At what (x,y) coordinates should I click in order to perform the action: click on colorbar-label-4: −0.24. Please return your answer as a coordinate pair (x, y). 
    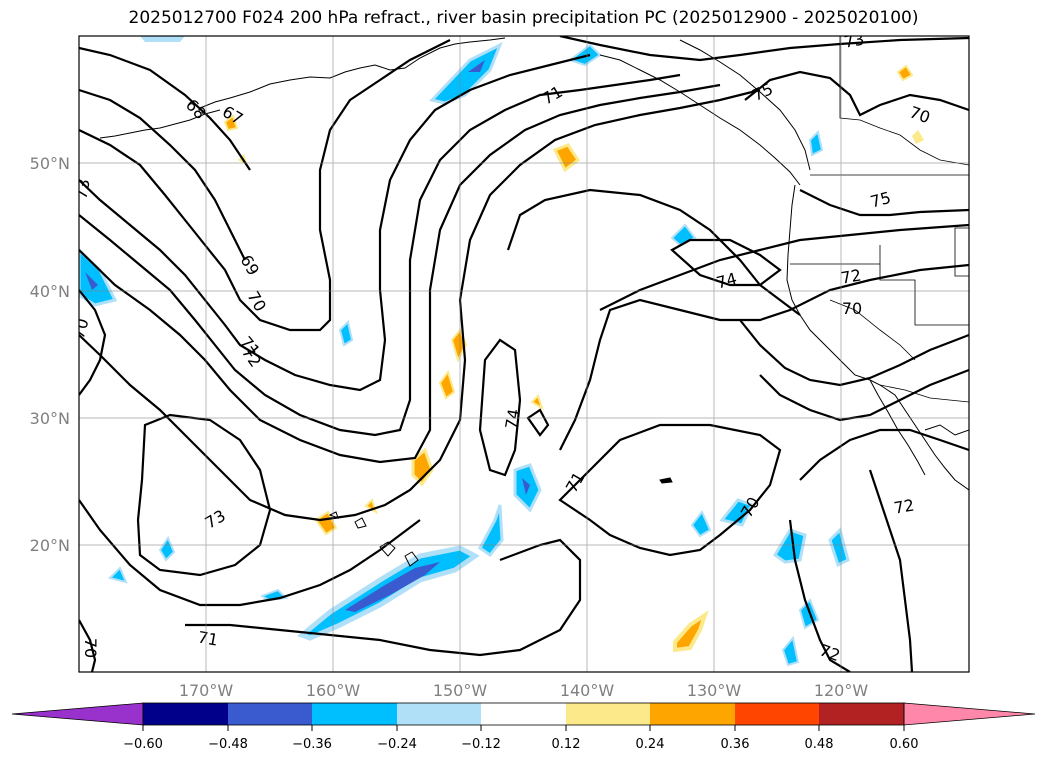
    Looking at the image, I should click on (397, 744).